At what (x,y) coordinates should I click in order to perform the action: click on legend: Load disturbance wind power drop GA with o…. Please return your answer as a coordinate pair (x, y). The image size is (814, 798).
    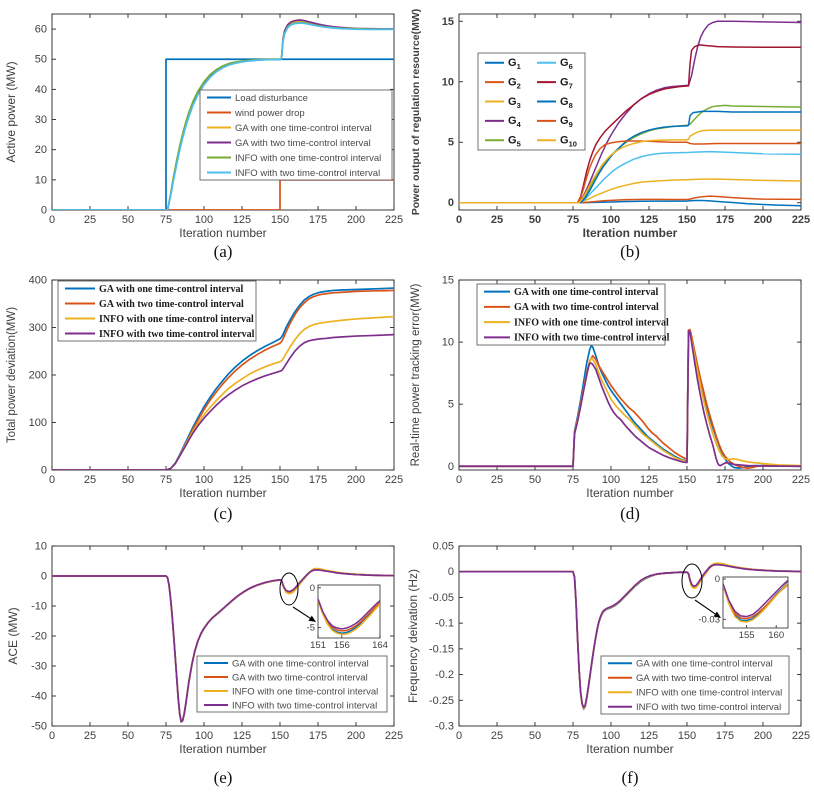
    Looking at the image, I should click on (296, 135).